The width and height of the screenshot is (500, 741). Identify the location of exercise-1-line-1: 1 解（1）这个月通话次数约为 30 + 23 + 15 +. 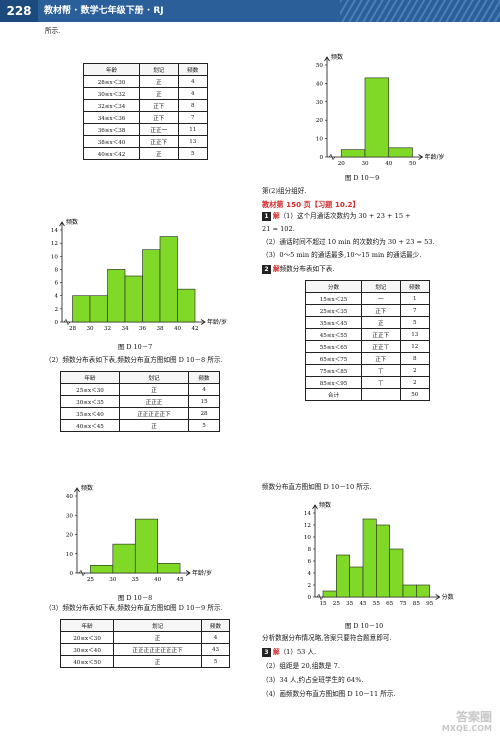
(336, 216).